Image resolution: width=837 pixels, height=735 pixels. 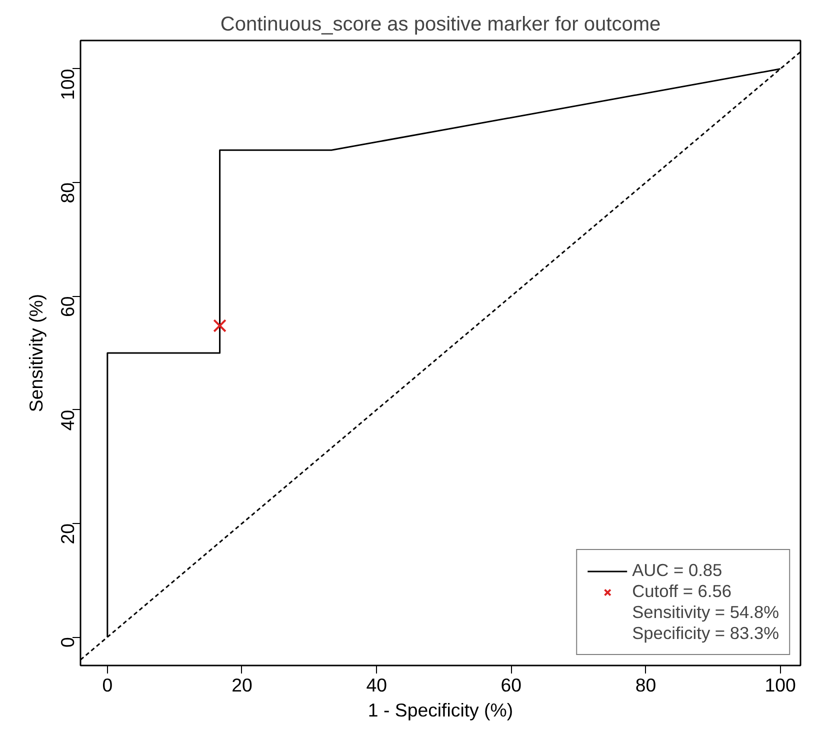 What do you see at coordinates (67, 193) in the screenshot?
I see `y-tick-label: 80` at bounding box center [67, 193].